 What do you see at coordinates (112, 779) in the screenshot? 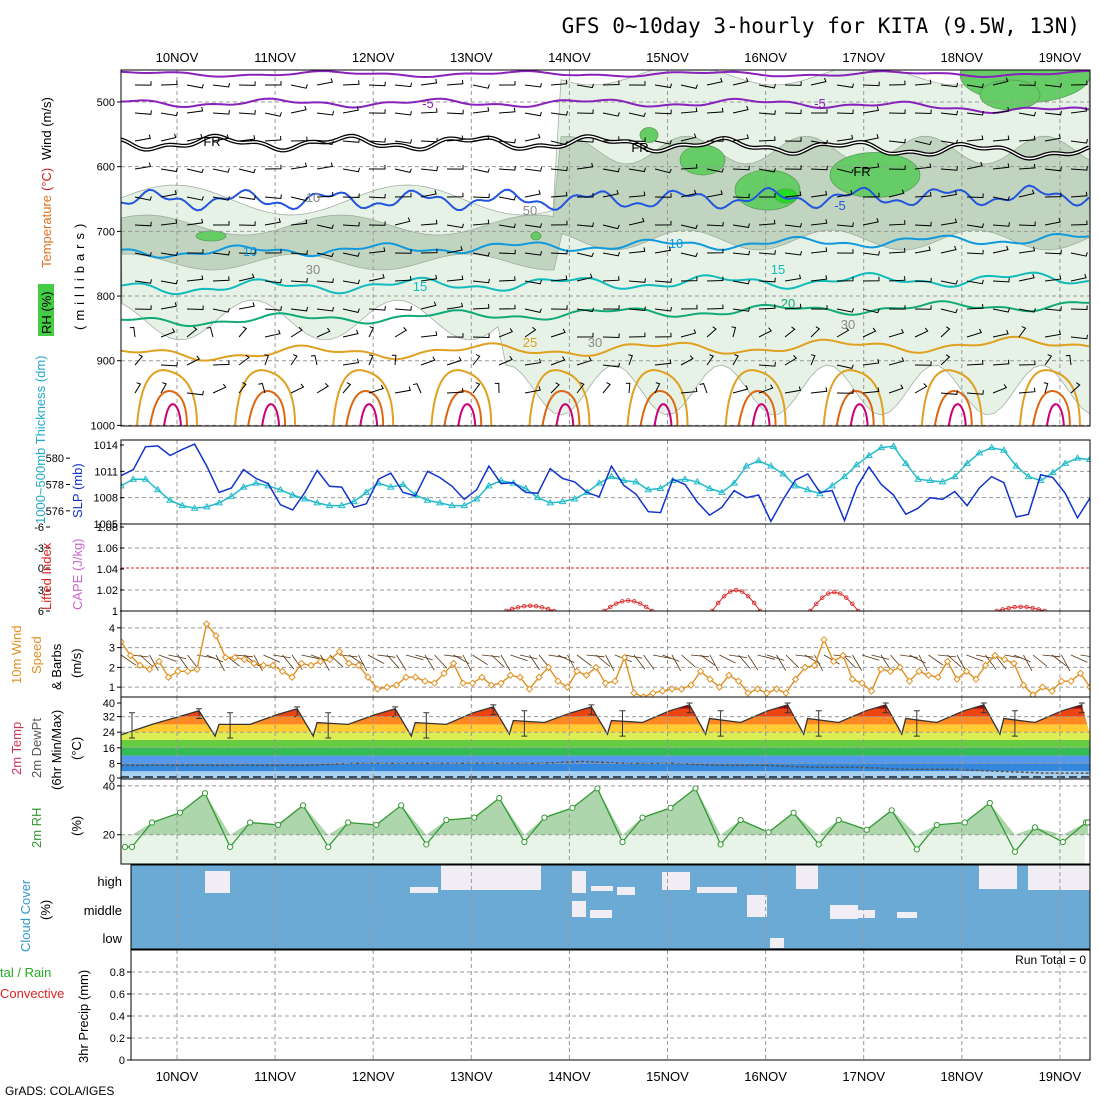
I see `tick-5: 0` at bounding box center [112, 779].